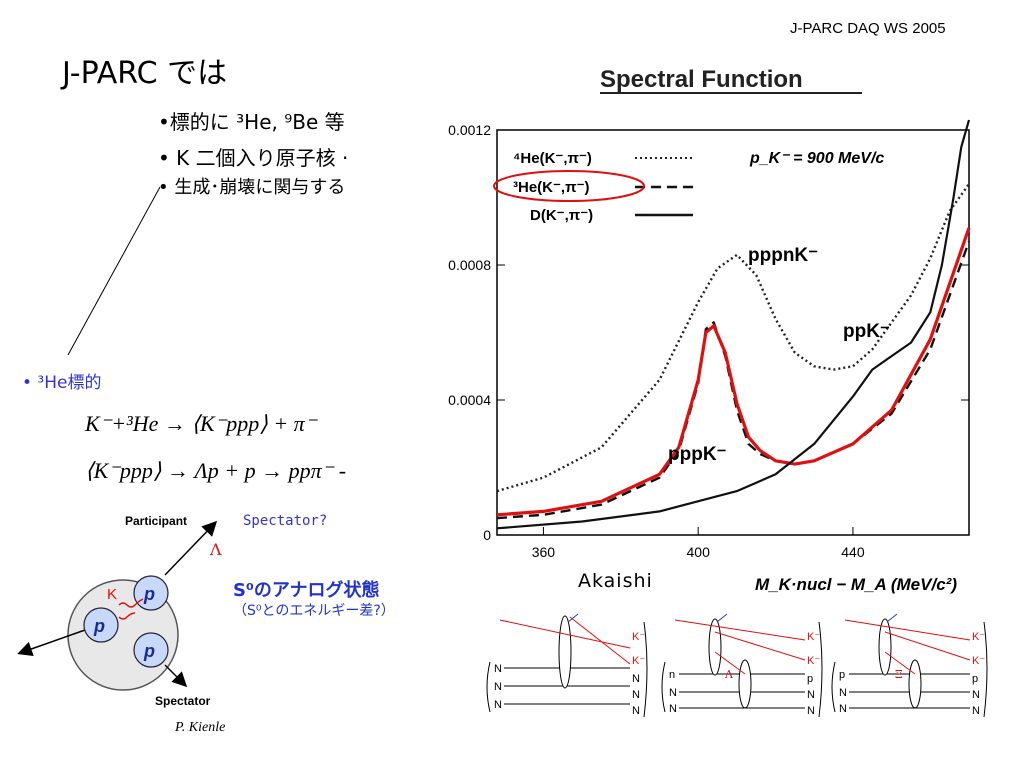 This screenshot has height=768, width=1024. What do you see at coordinates (253, 158) in the screenshot?
I see `bullet-double-kaon: • K 二個入り原子核 ·` at bounding box center [253, 158].